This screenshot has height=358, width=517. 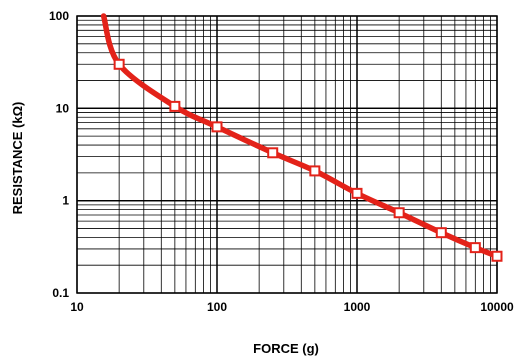 I want to click on y-tick-label: 1, so click(x=65, y=201).